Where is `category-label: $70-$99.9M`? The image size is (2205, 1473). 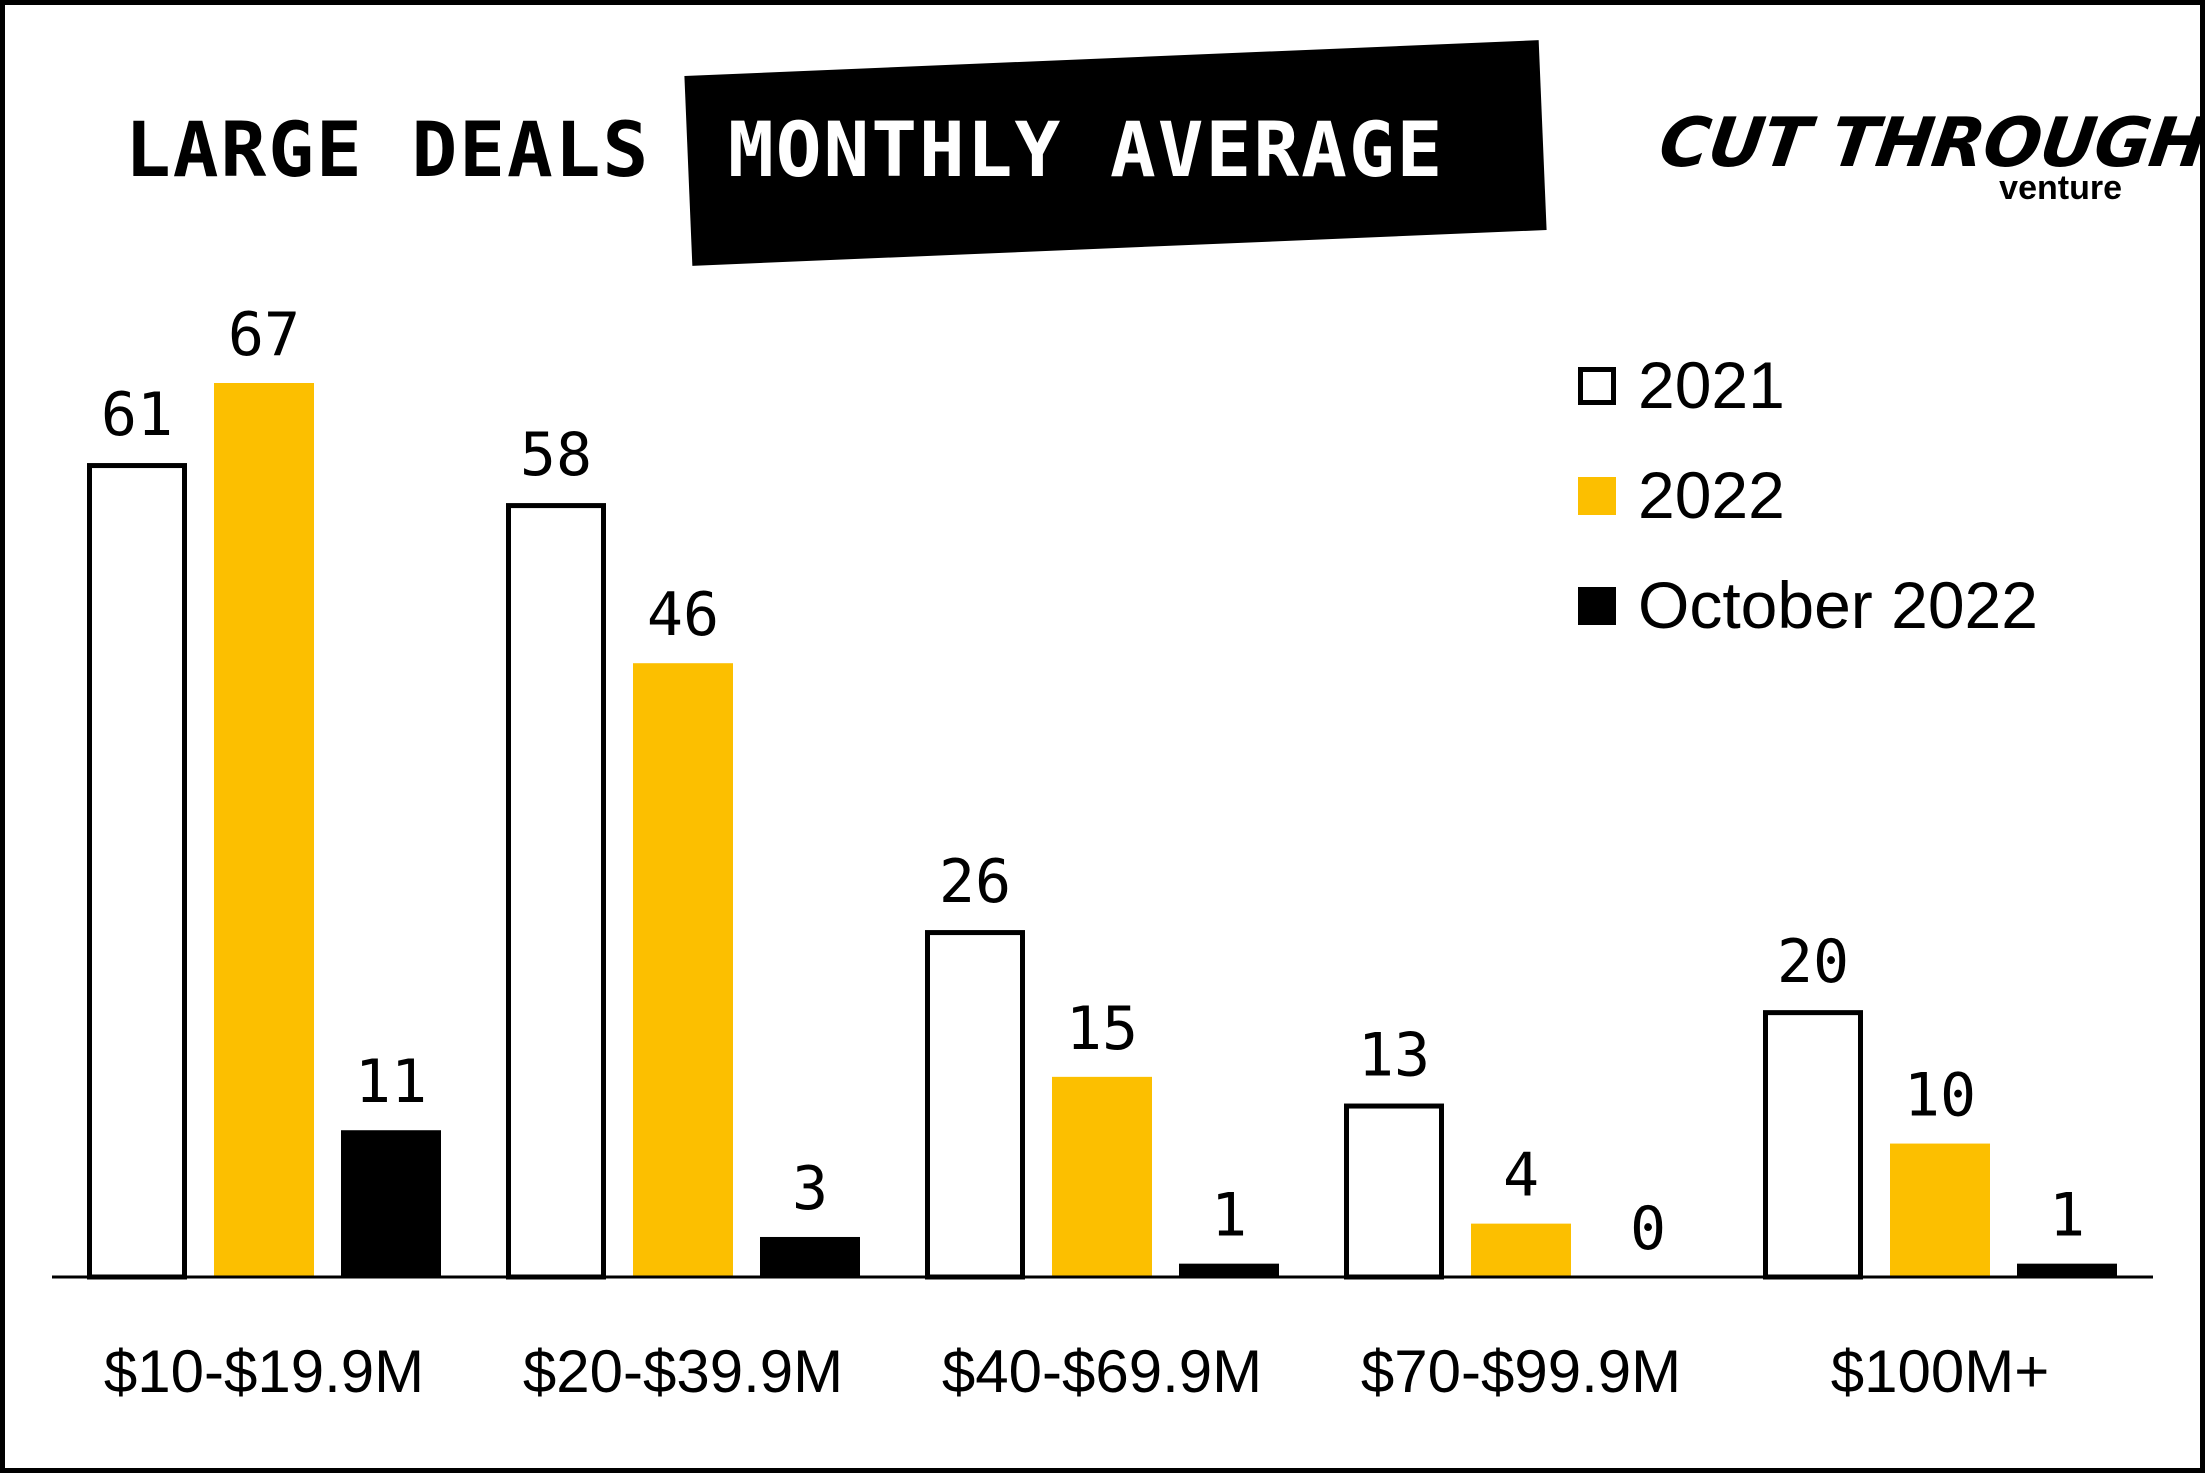 category-label: $70-$99.9M is located at coordinates (1521, 1371).